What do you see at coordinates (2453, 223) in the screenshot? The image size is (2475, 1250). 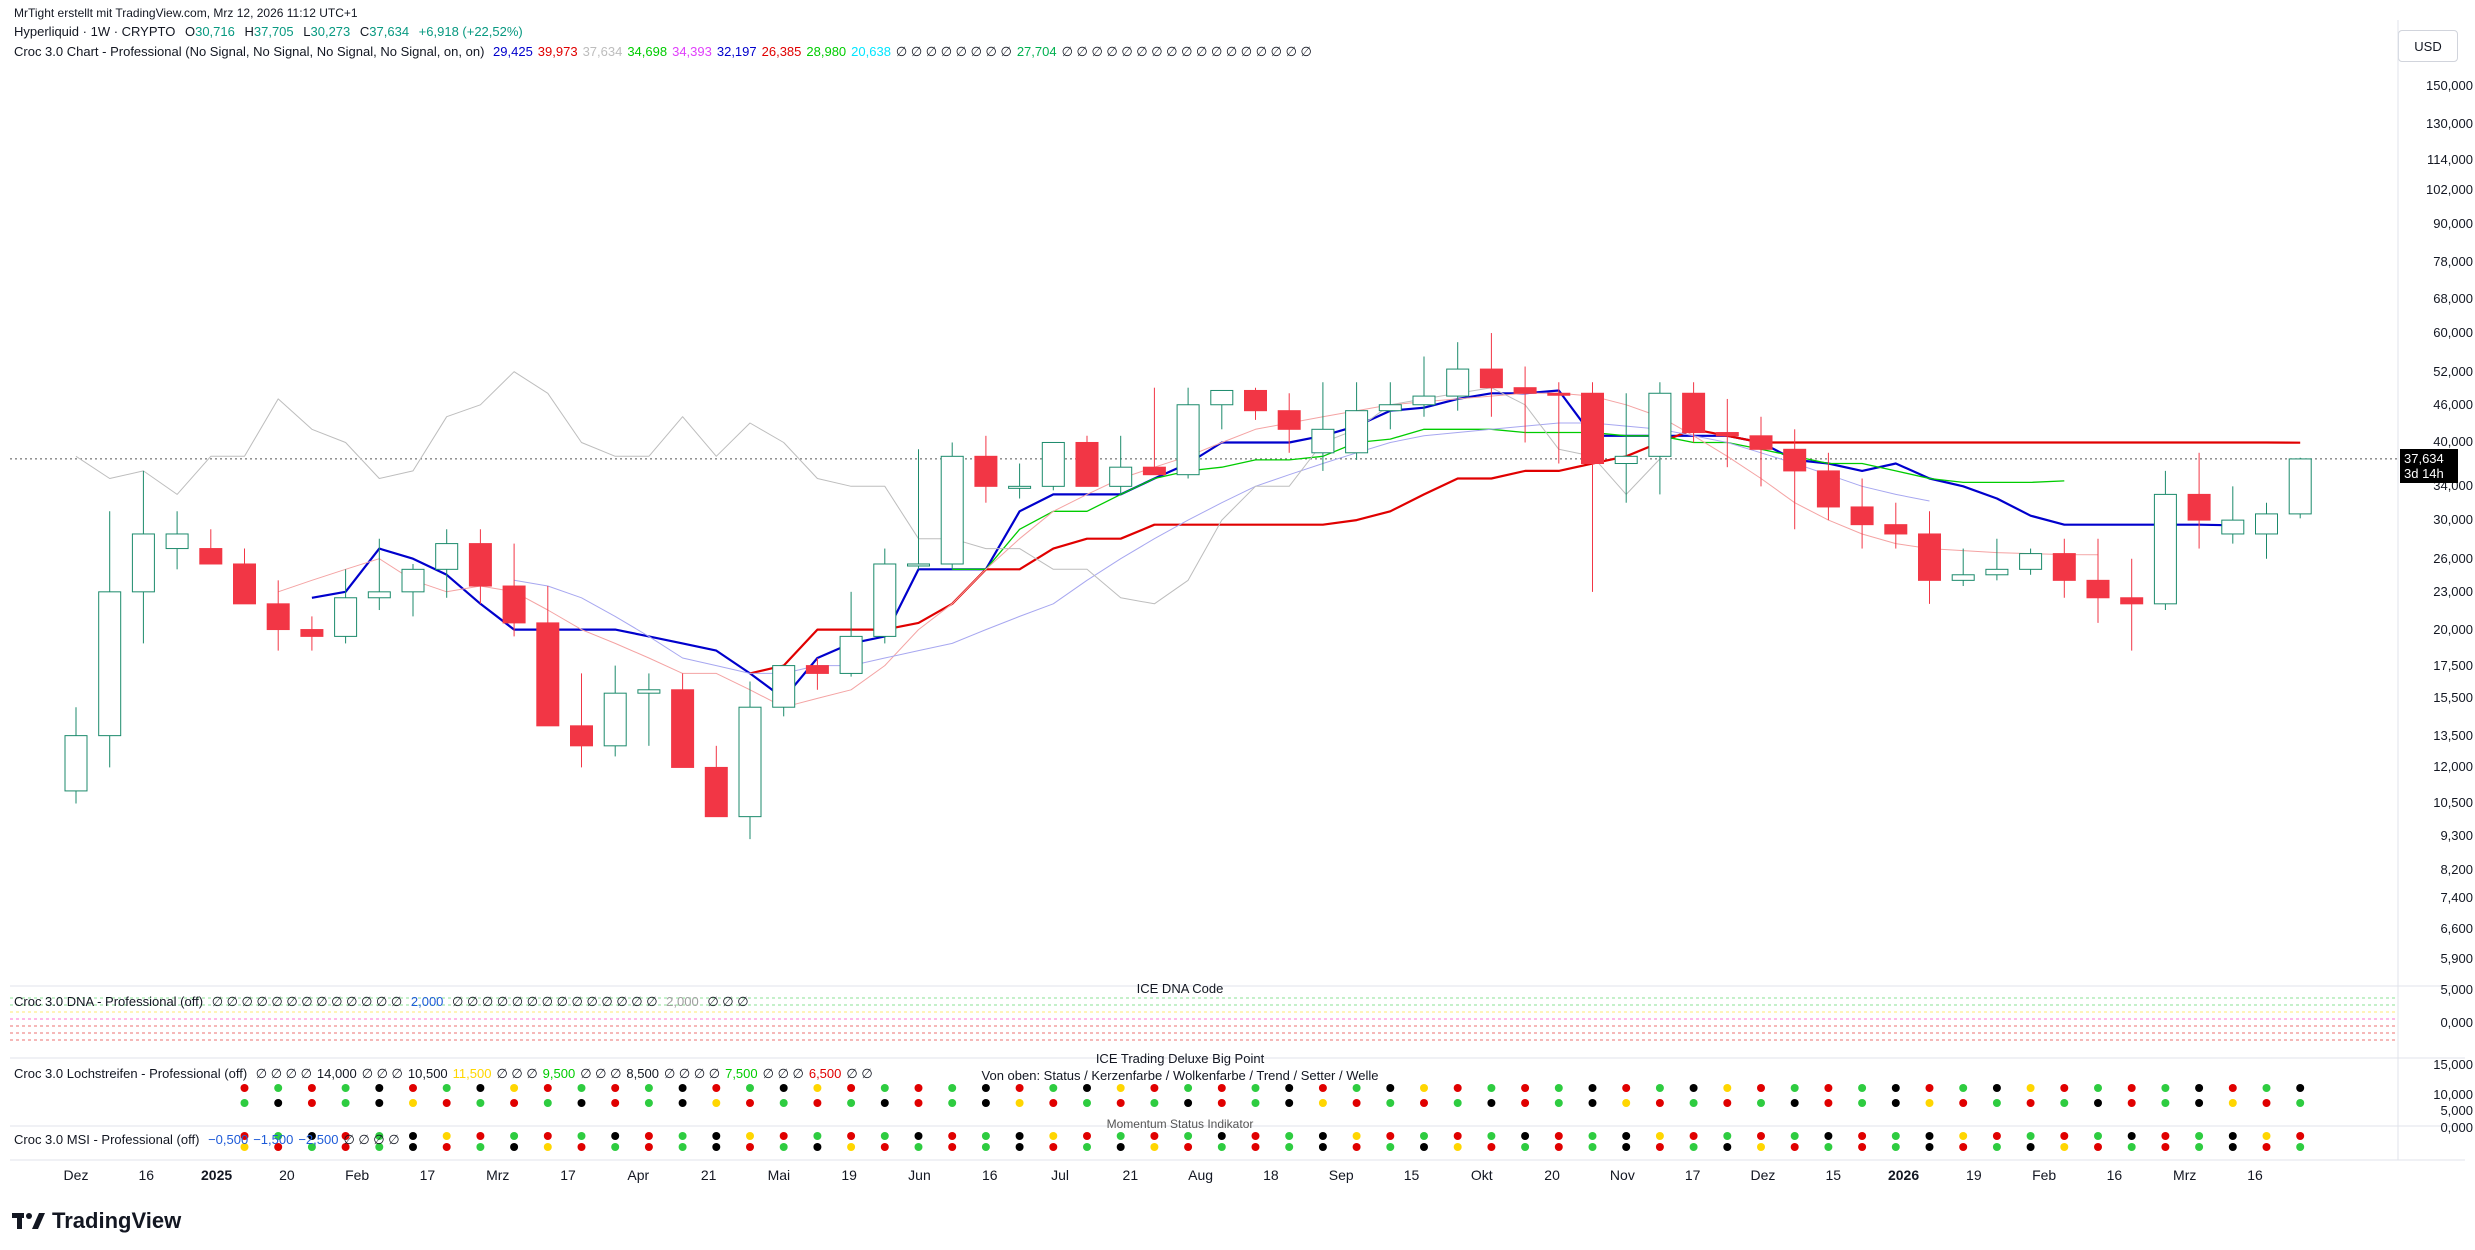 I see `price-tick-label: 90,000` at bounding box center [2453, 223].